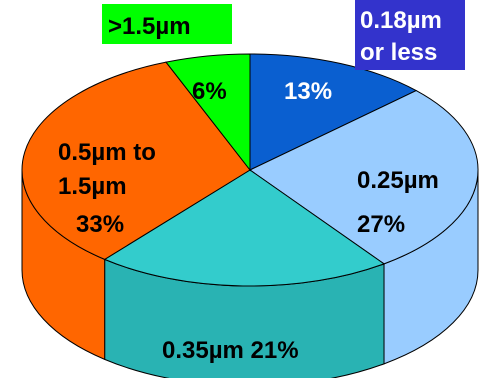  What do you see at coordinates (398, 180) in the screenshot?
I see `label-025-name: 0.25µm` at bounding box center [398, 180].